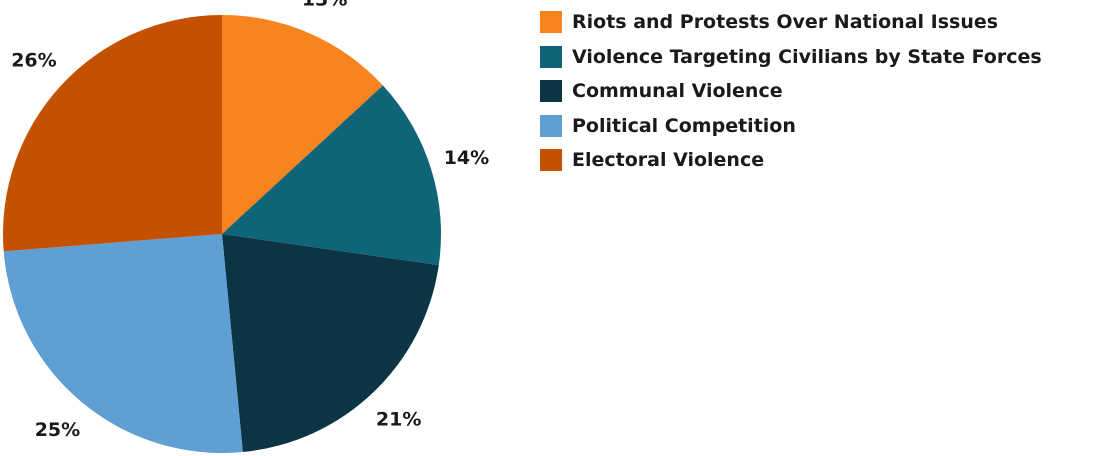 This screenshot has height=456, width=1105. I want to click on legend-item: Riots and Protests Over National Issues, so click(791, 22).